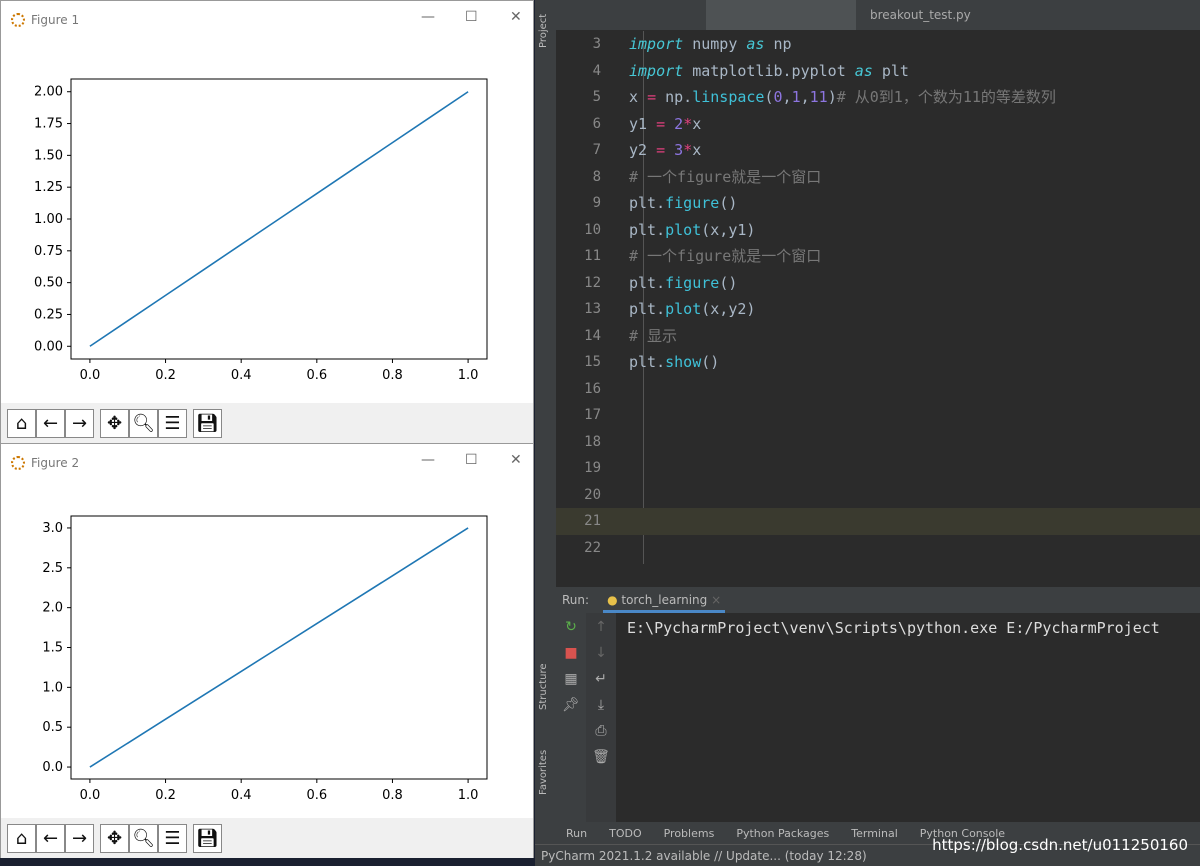 This screenshot has height=866, width=1200. What do you see at coordinates (468, 795) in the screenshot?
I see `x-tick-label: 1.0` at bounding box center [468, 795].